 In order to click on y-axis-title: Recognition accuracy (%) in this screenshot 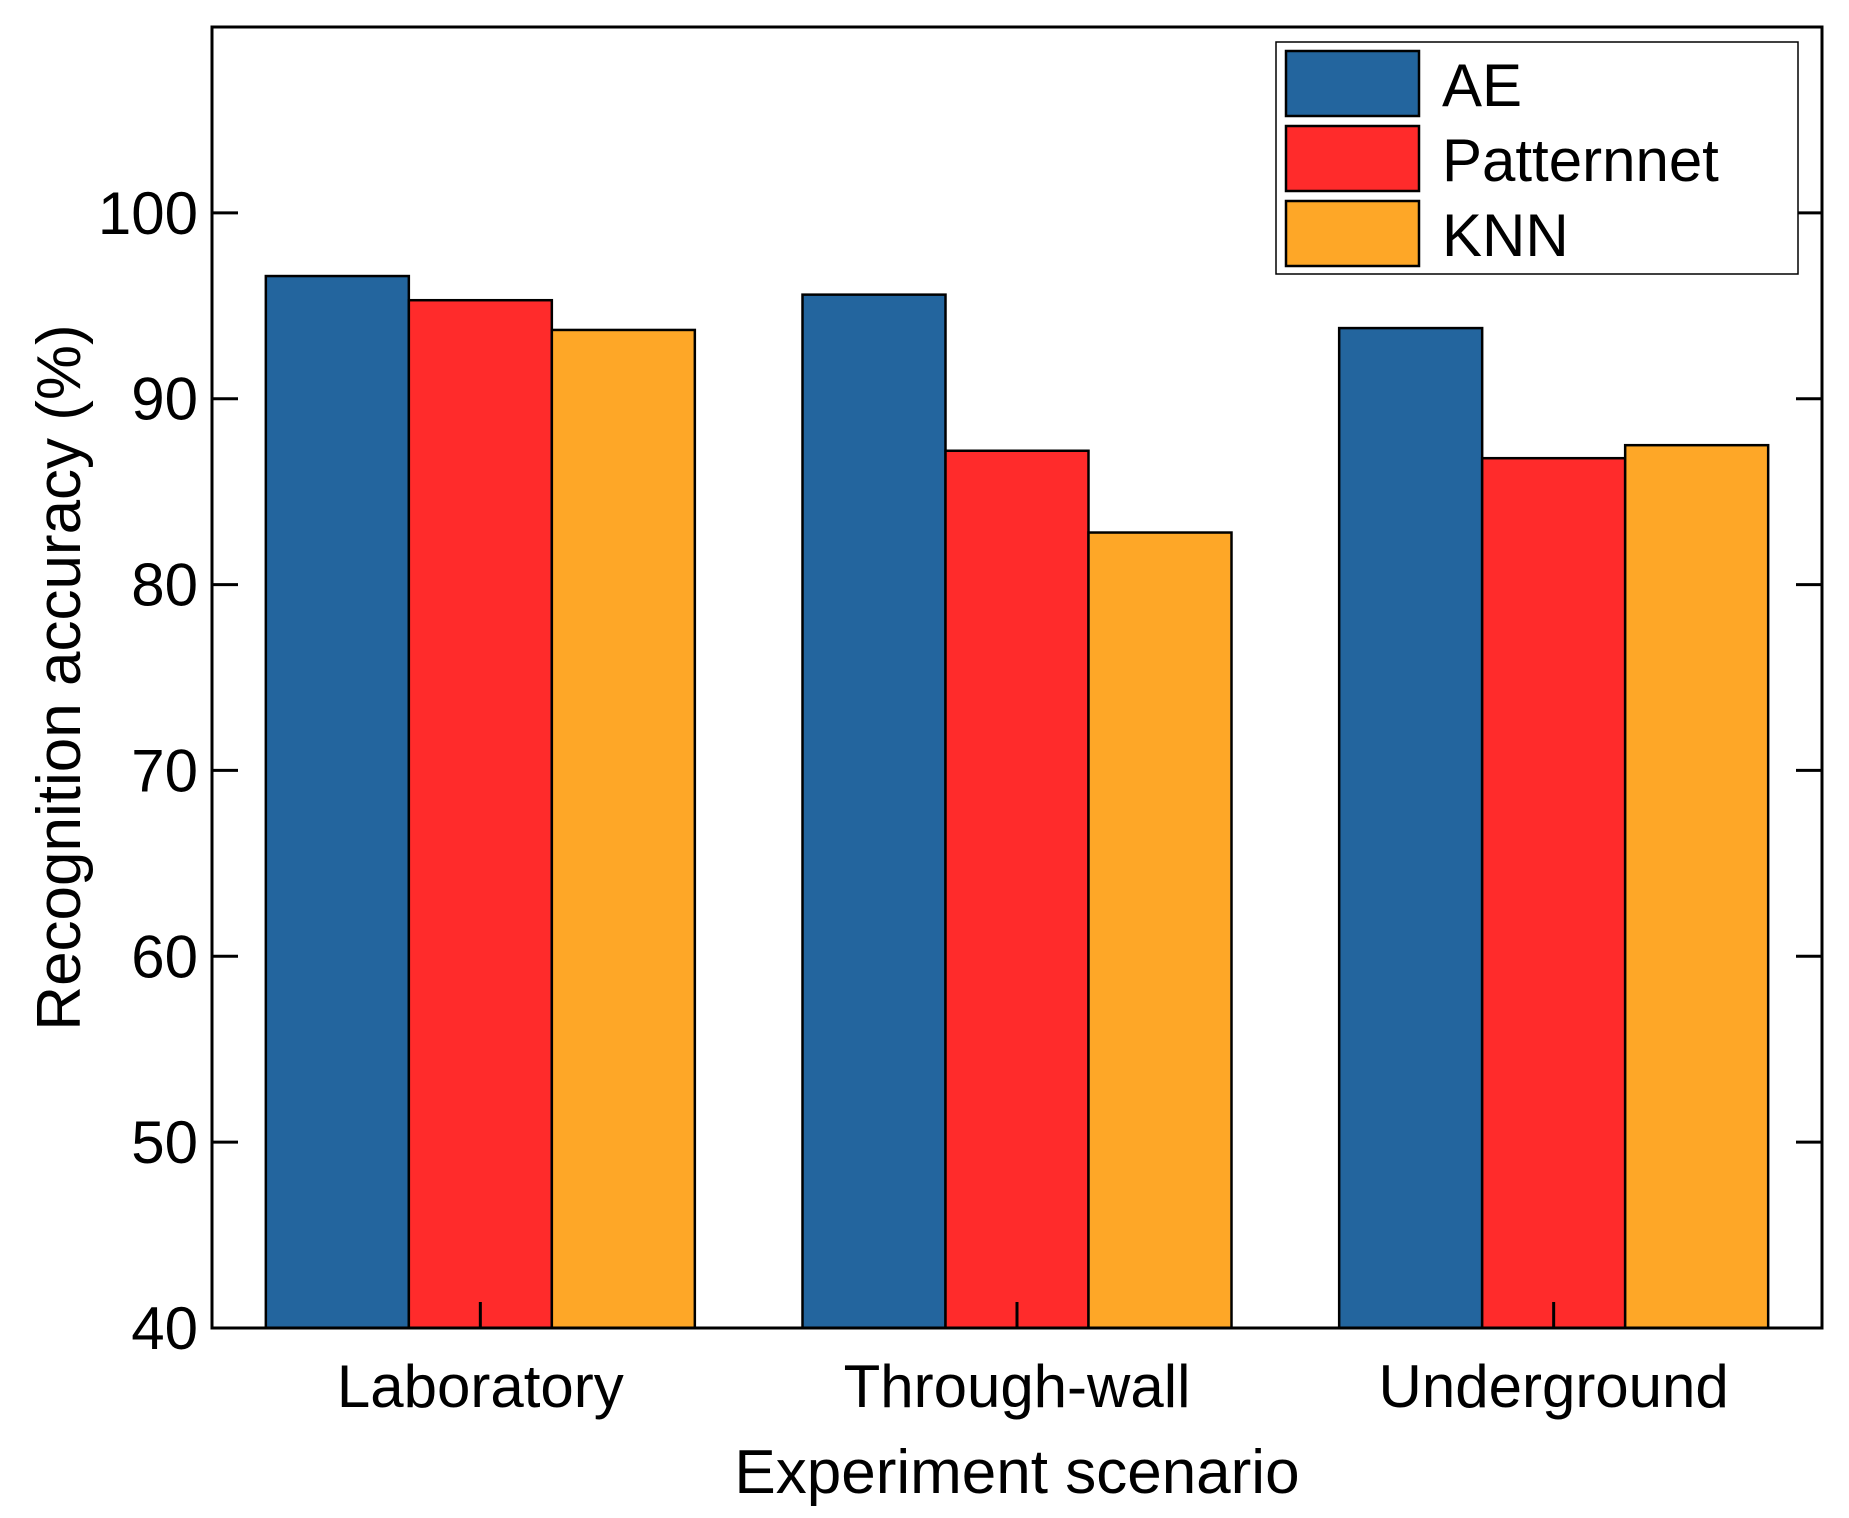, I will do `click(59, 677)`.